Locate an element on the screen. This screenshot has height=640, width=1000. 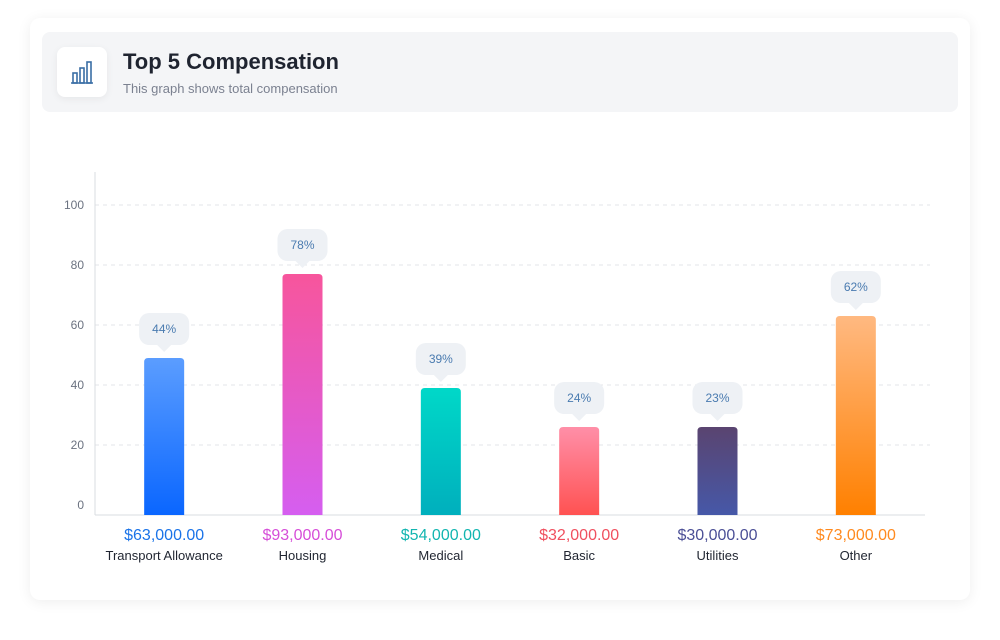
bar-basic is located at coordinates (579, 471).